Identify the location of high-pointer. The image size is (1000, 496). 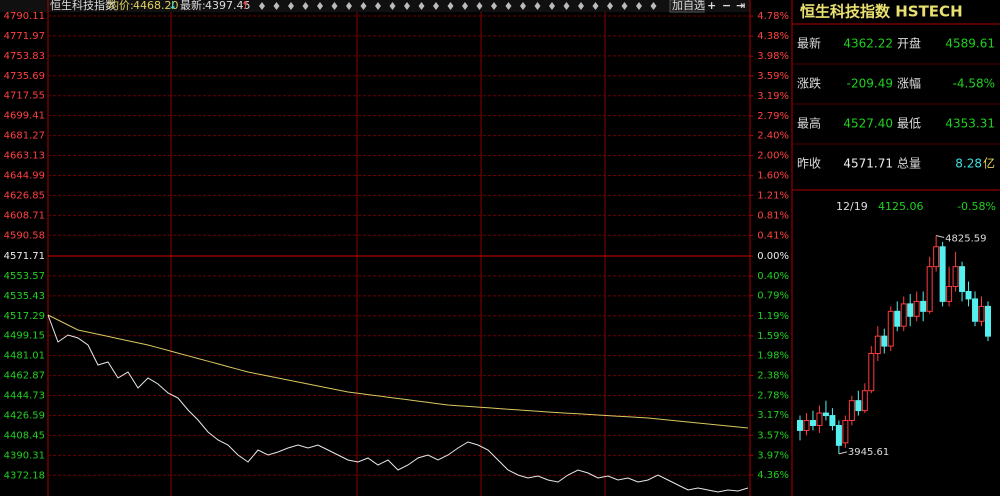
(940, 236).